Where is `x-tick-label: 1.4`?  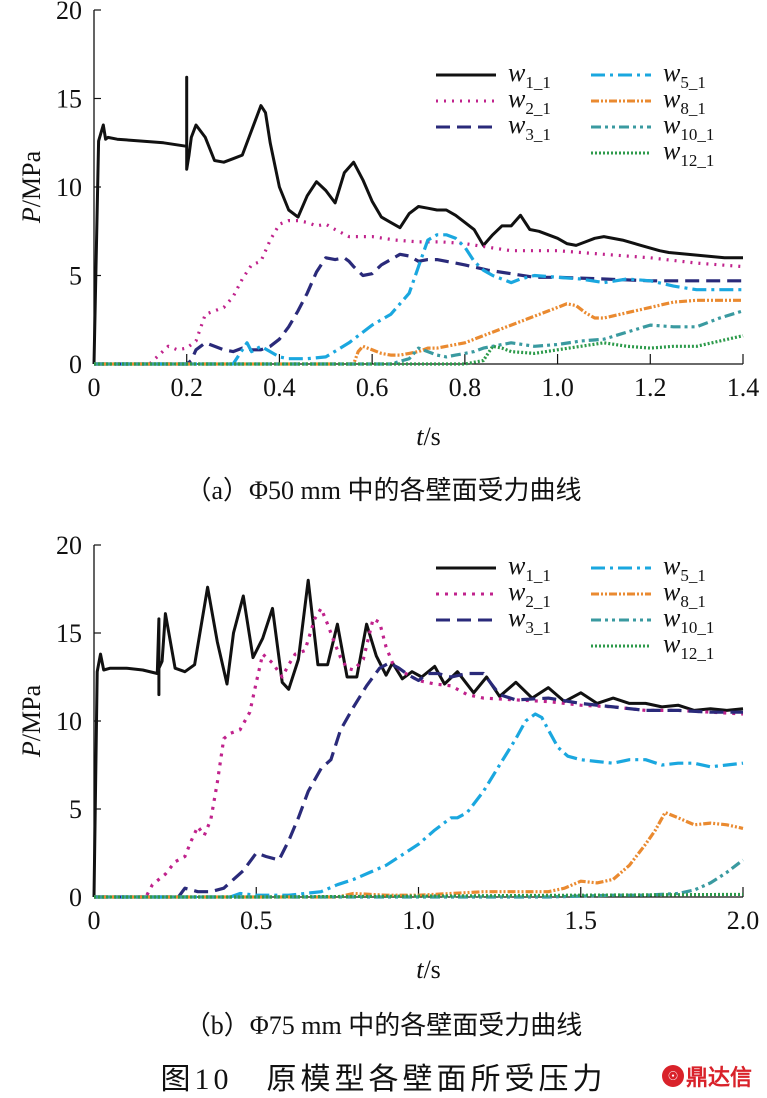 x-tick-label: 1.4 is located at coordinates (743, 387).